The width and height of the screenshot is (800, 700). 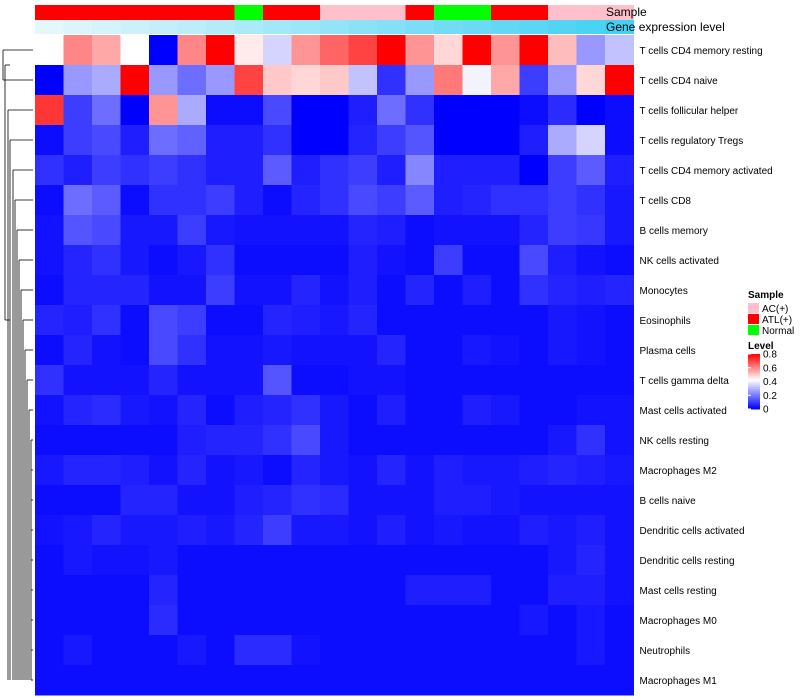 I want to click on sample-track-label: Sample, so click(x=626, y=12).